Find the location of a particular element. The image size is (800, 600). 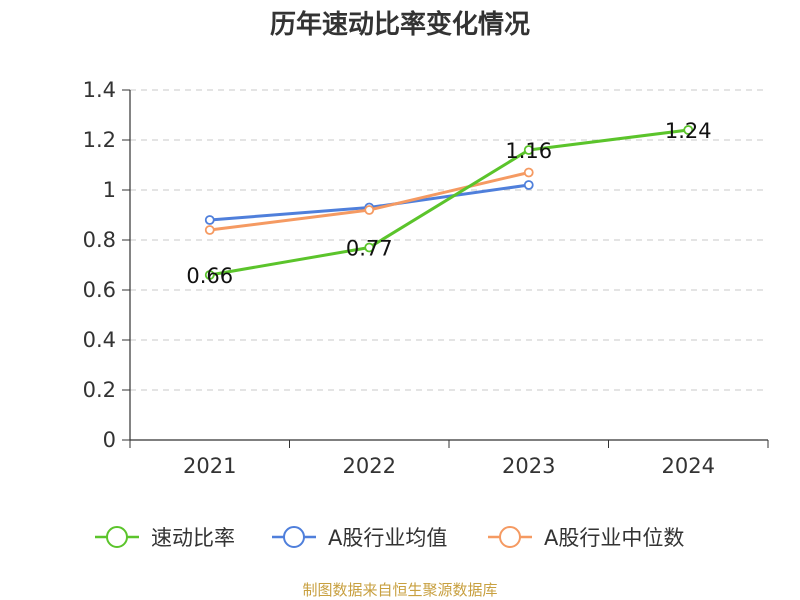

x-tick-label: 2024 is located at coordinates (688, 466).